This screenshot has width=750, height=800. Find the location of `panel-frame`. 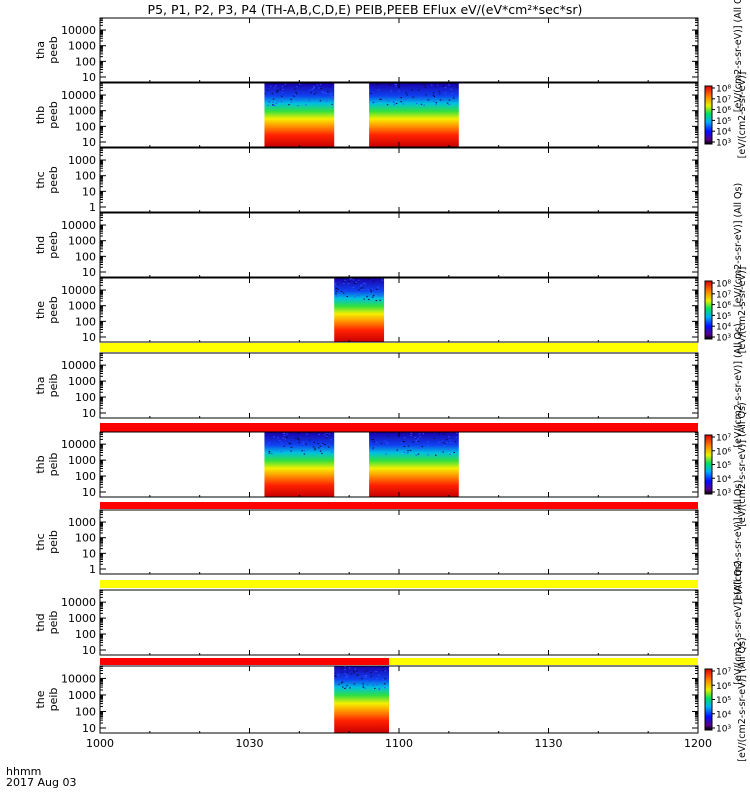

panel-frame is located at coordinates (399, 542).